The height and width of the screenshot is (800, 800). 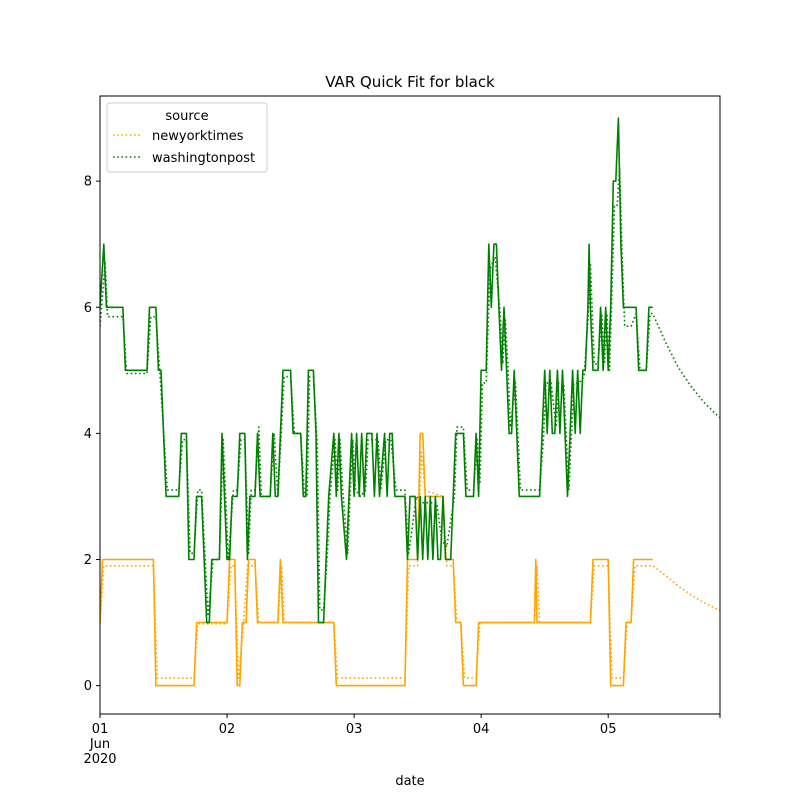 What do you see at coordinates (186, 116) in the screenshot?
I see `legend-title: source` at bounding box center [186, 116].